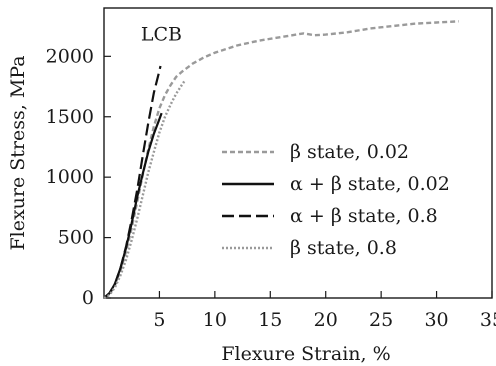 Image resolution: width=496 pixels, height=366 pixels. What do you see at coordinates (270, 320) in the screenshot?
I see `x-tick-label: 15` at bounding box center [270, 320].